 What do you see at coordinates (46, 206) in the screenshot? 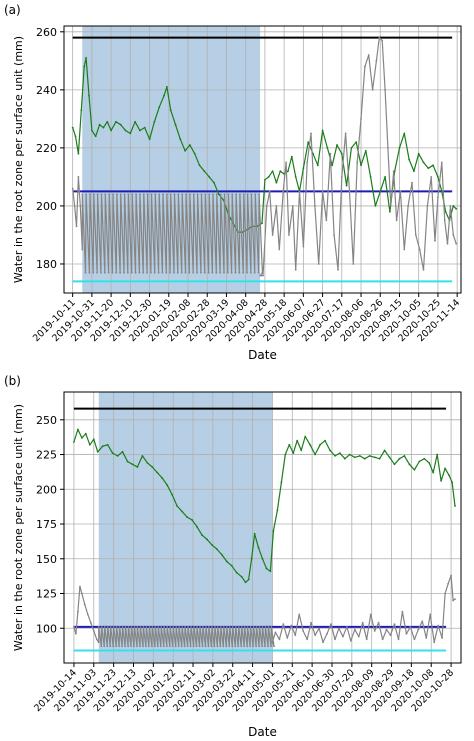
I see `y-tick-label: 200` at bounding box center [46, 206].